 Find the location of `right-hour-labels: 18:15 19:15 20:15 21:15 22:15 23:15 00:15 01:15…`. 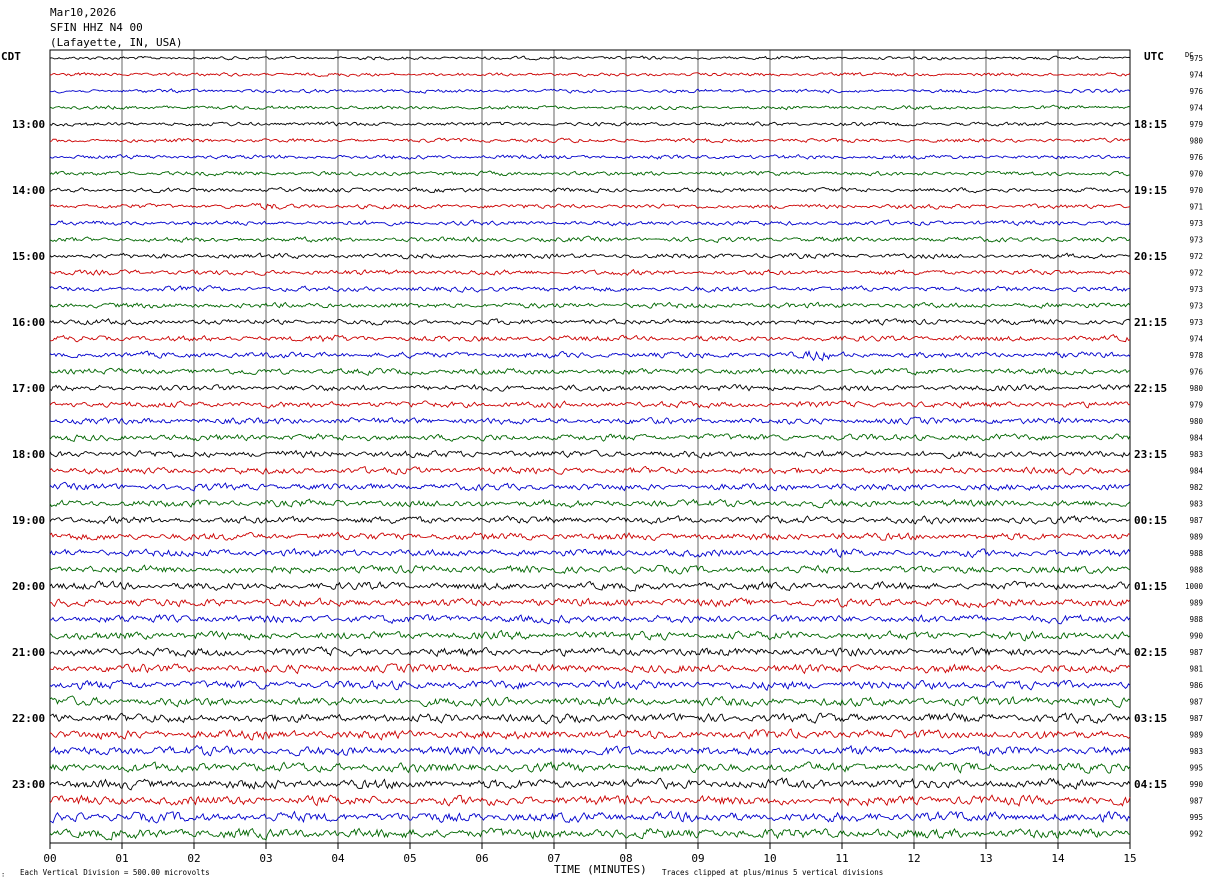

right-hour-labels: 18:15 19:15 20:15 21:15 22:15 23:15 00:15 01:15… is located at coordinates (1150, 454).